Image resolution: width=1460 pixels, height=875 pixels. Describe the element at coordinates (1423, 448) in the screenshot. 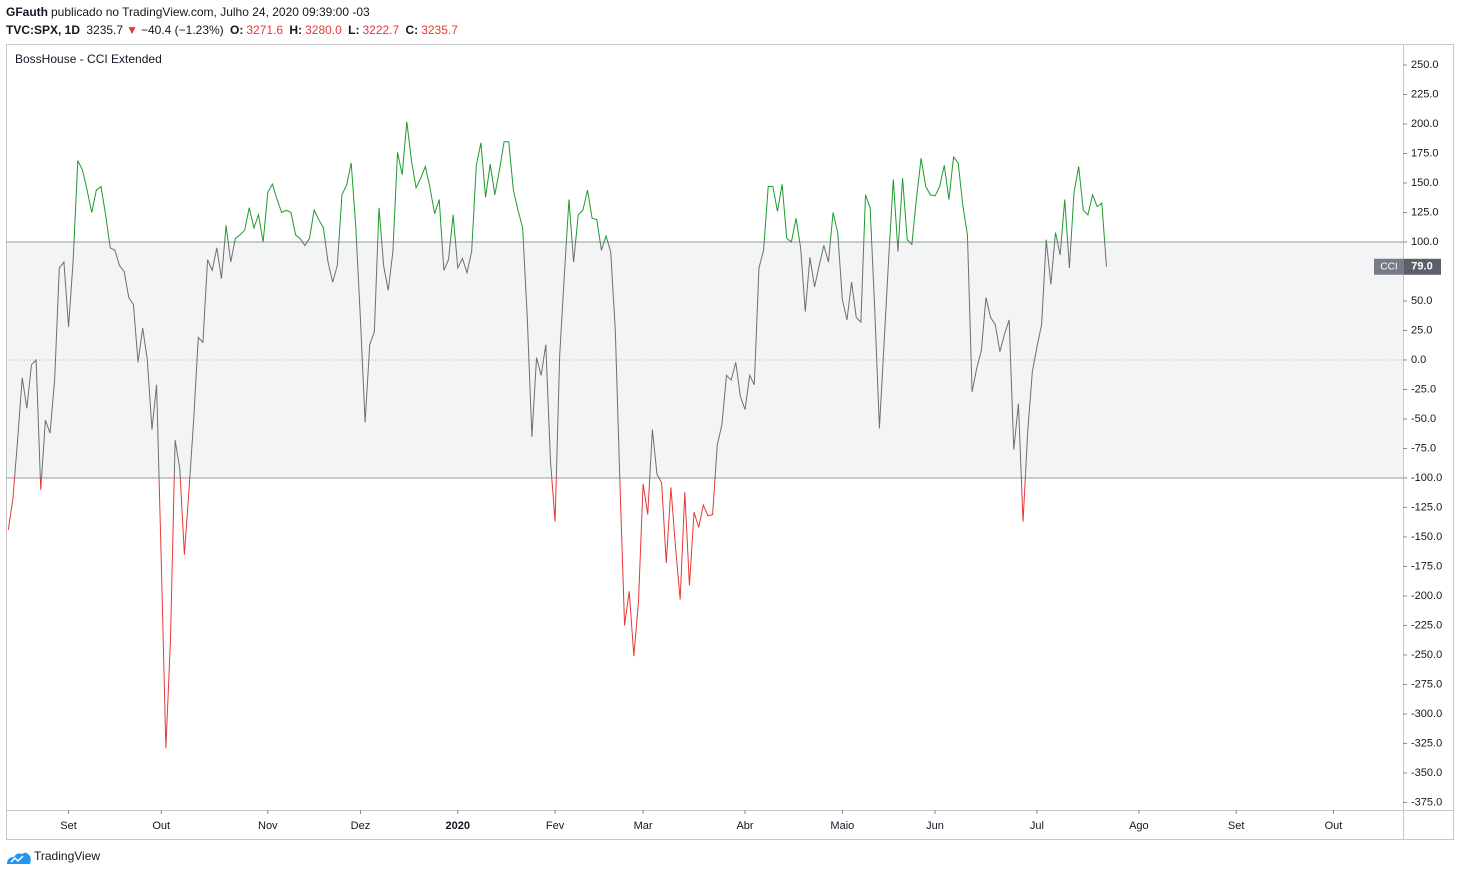

I see `y-tick-label: -75.0` at that location.